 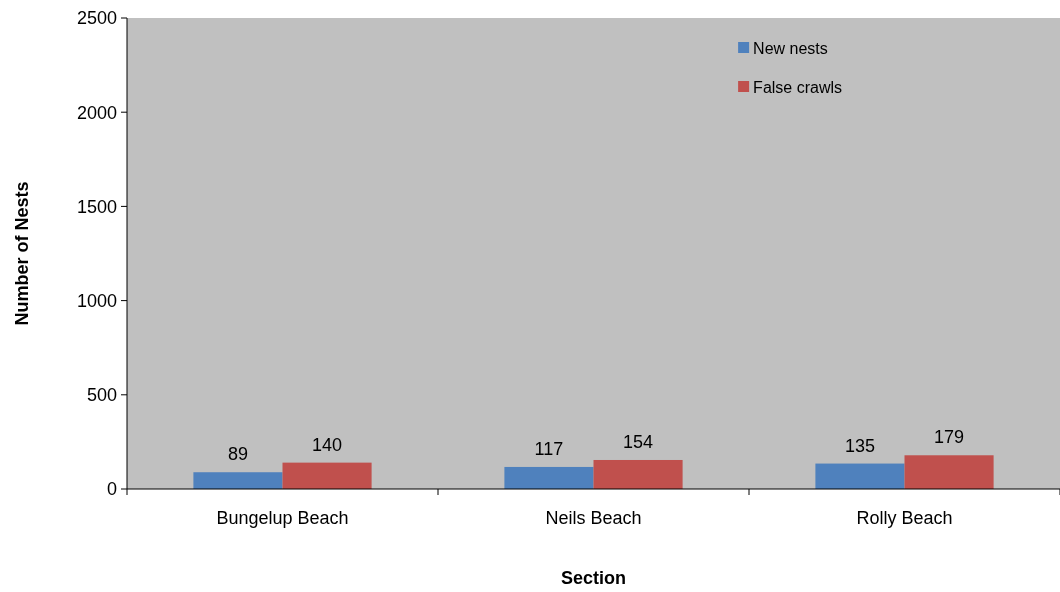 What do you see at coordinates (101, 395) in the screenshot?
I see `y-tick-label: 500` at bounding box center [101, 395].